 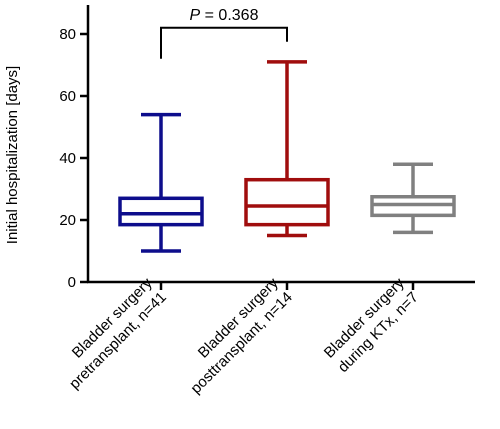 What do you see at coordinates (195, 15) in the screenshot?
I see `p-symbol: P` at bounding box center [195, 15].